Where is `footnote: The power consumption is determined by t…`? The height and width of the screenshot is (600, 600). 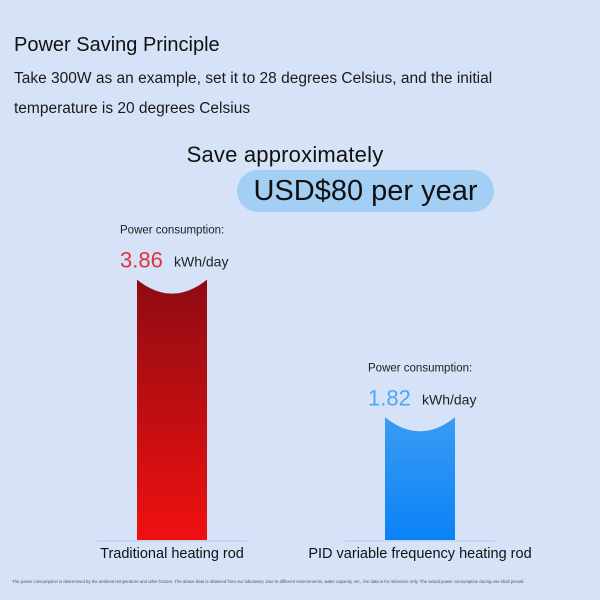
footnote: The power consumption is determined by t… is located at coordinates (268, 581).